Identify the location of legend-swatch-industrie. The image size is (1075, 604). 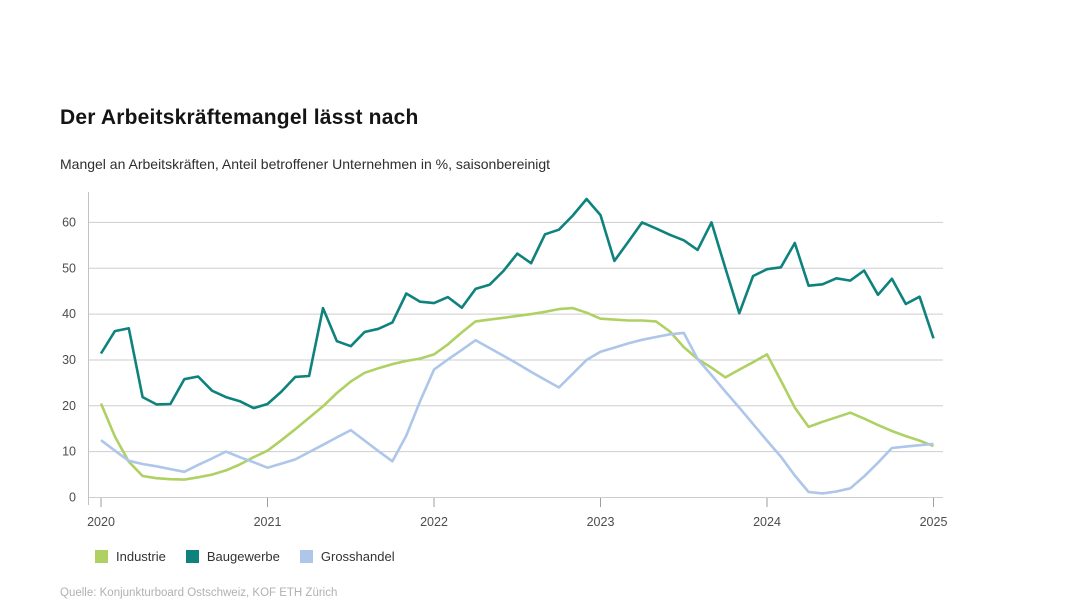
(101, 556).